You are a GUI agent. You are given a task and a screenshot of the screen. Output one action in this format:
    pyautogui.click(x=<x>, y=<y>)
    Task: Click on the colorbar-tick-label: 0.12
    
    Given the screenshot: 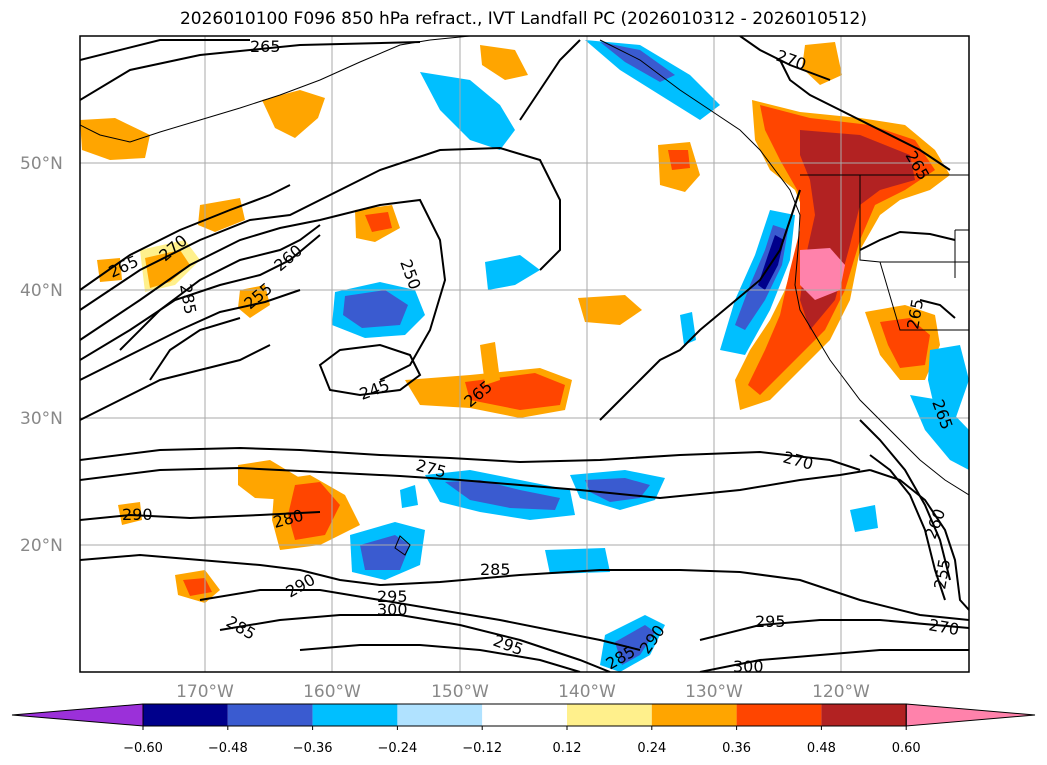 What is the action you would take?
    pyautogui.click(x=567, y=748)
    